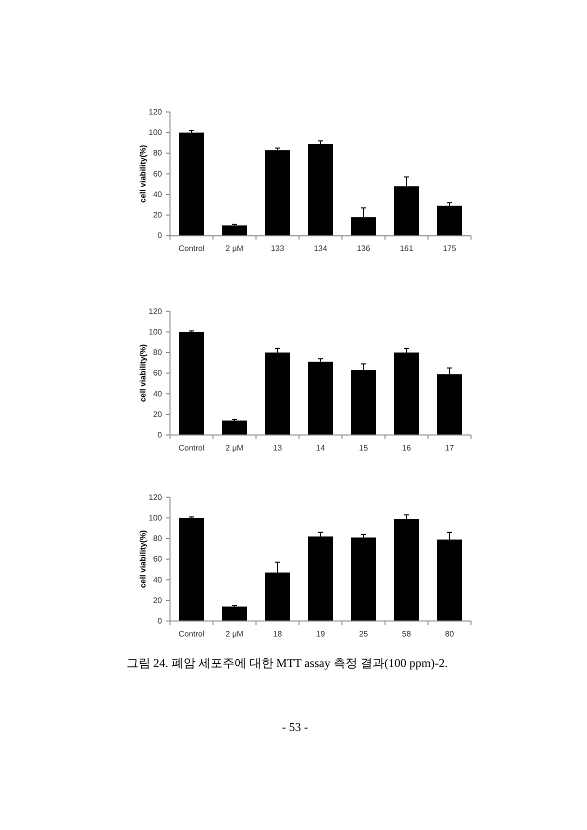 Image resolution: width=587 pixels, height=830 pixels. What do you see at coordinates (321, 448) in the screenshot?
I see `x-tick-label: 14` at bounding box center [321, 448].